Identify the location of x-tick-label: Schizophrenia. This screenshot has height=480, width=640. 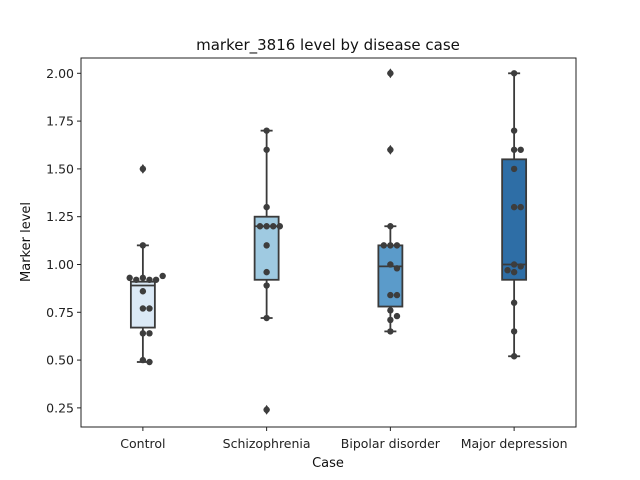
(267, 443).